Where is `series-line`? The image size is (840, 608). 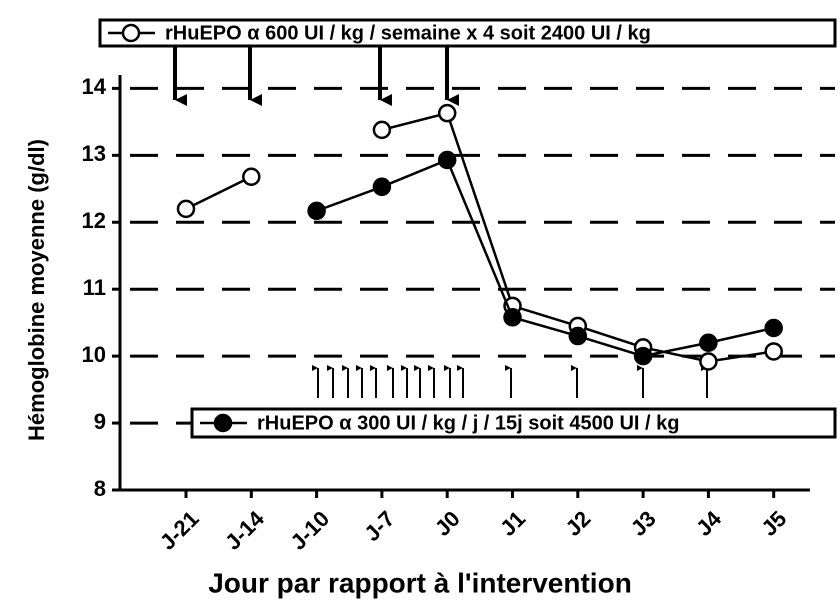 series-line is located at coordinates (218, 192).